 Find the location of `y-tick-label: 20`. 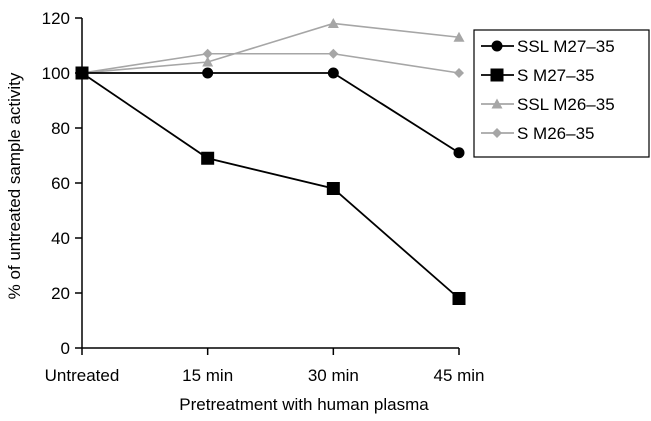

y-tick-label: 20 is located at coordinates (60, 293).